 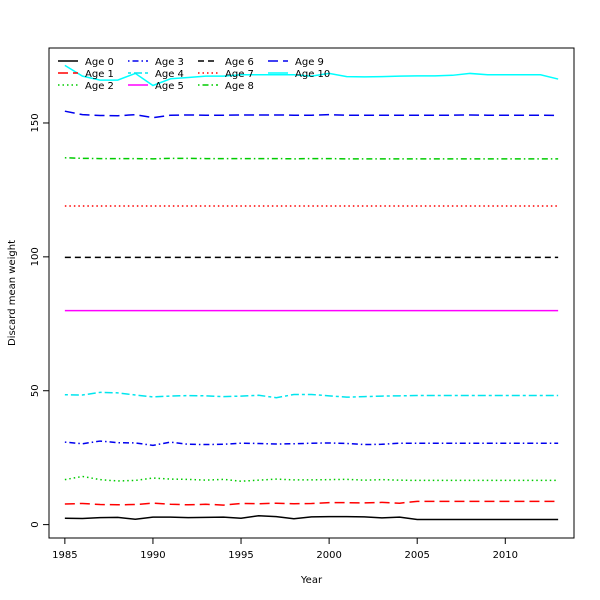 What do you see at coordinates (12, 293) in the screenshot?
I see `y-axis-title: Discard mean weight` at bounding box center [12, 293].